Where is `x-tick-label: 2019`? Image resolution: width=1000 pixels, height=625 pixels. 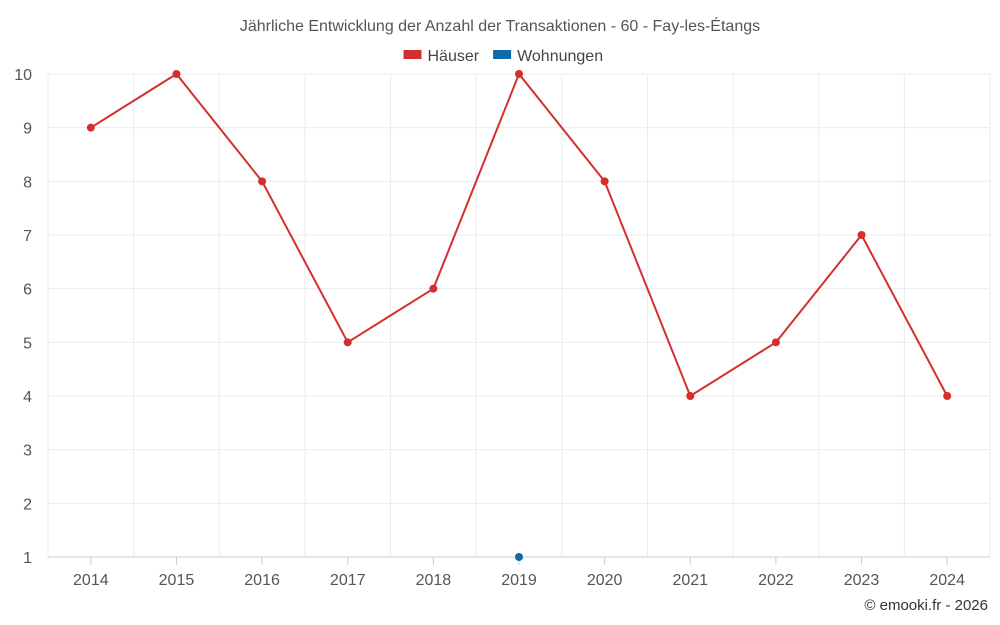
x-tick-label: 2019 is located at coordinates (519, 580).